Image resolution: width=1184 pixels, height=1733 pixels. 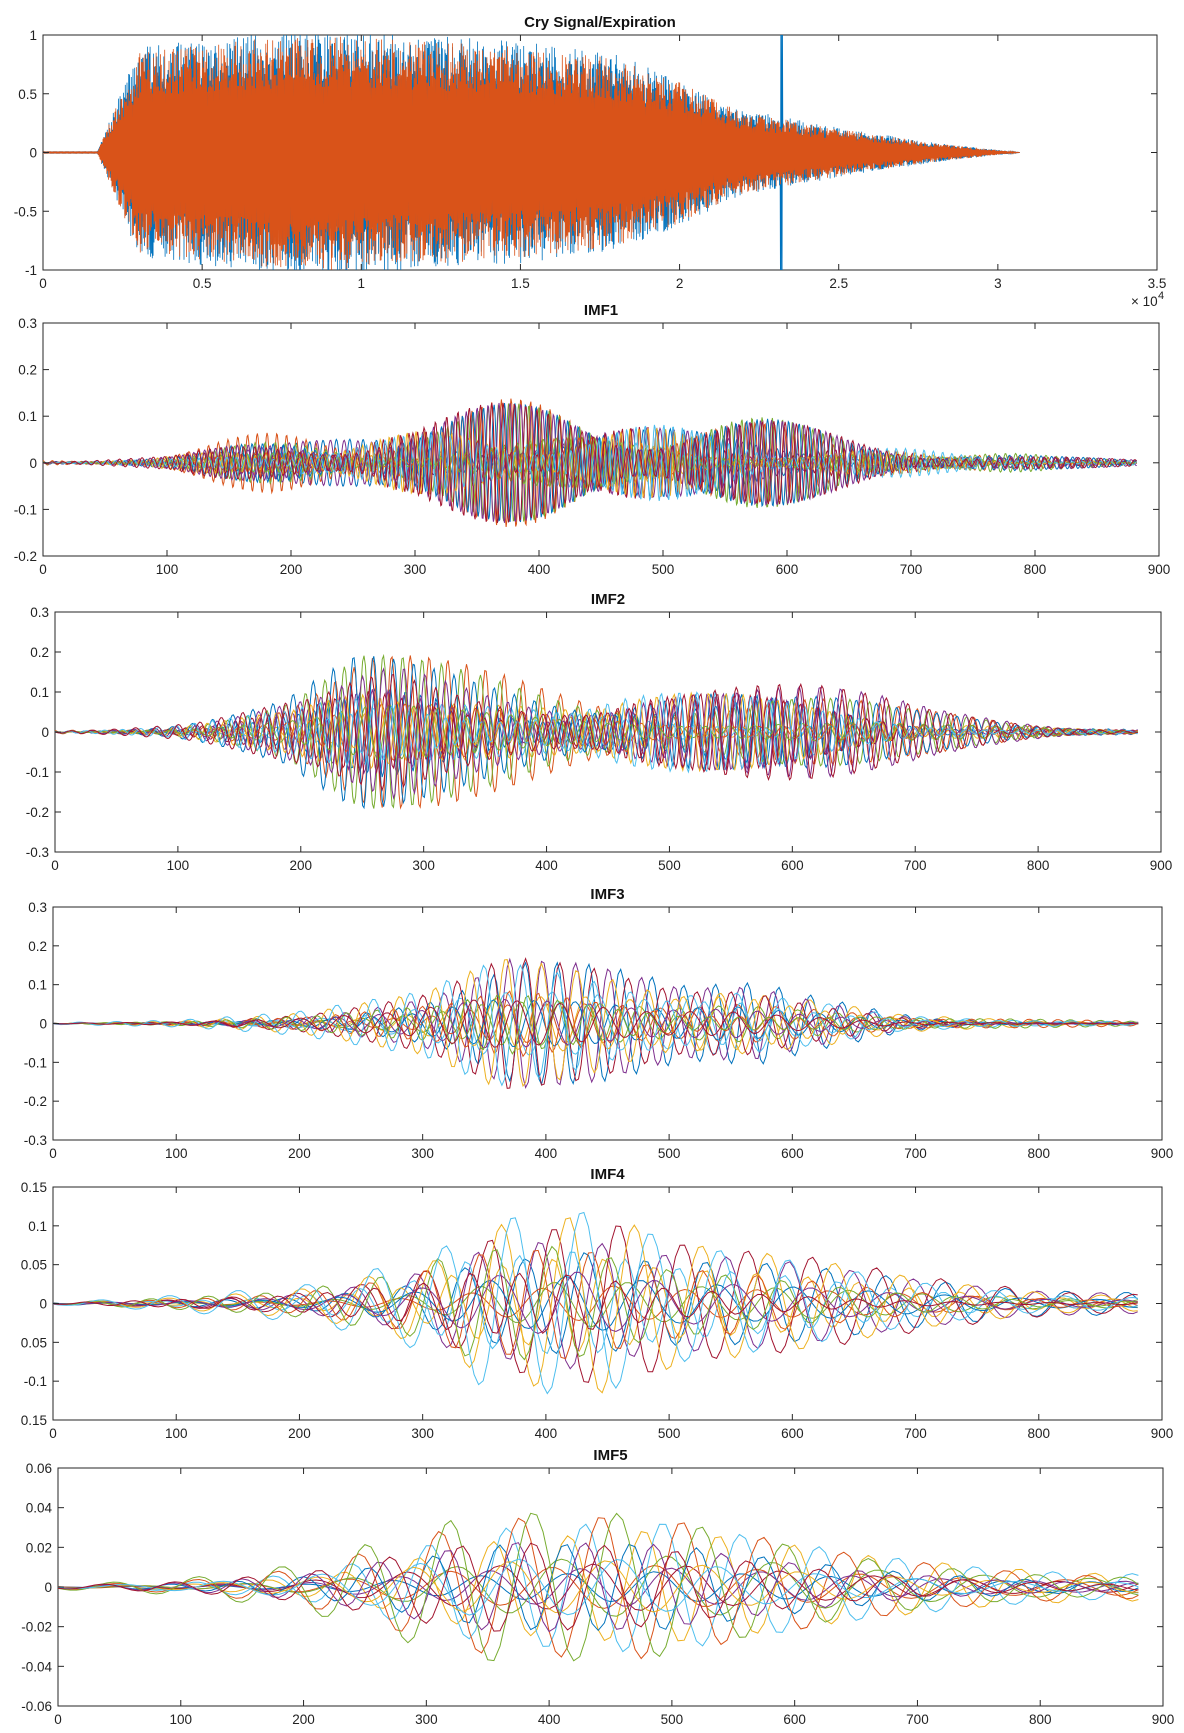 I want to click on chart-title: IMF2, so click(x=608, y=599).